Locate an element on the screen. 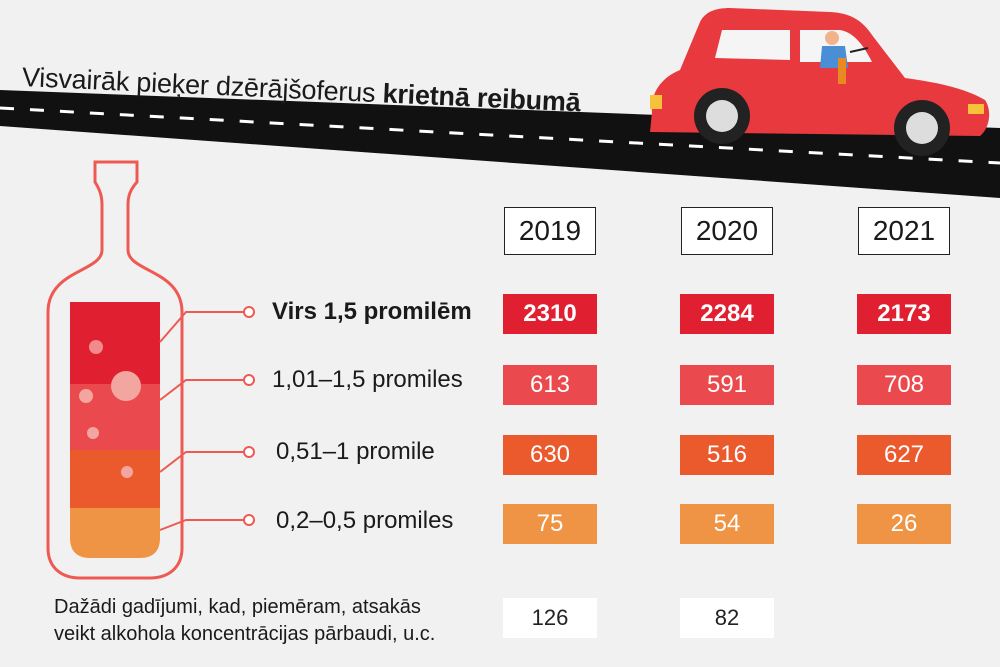 Image resolution: width=1000 pixels, height=667 pixels. bottle-icon is located at coordinates (115, 370).